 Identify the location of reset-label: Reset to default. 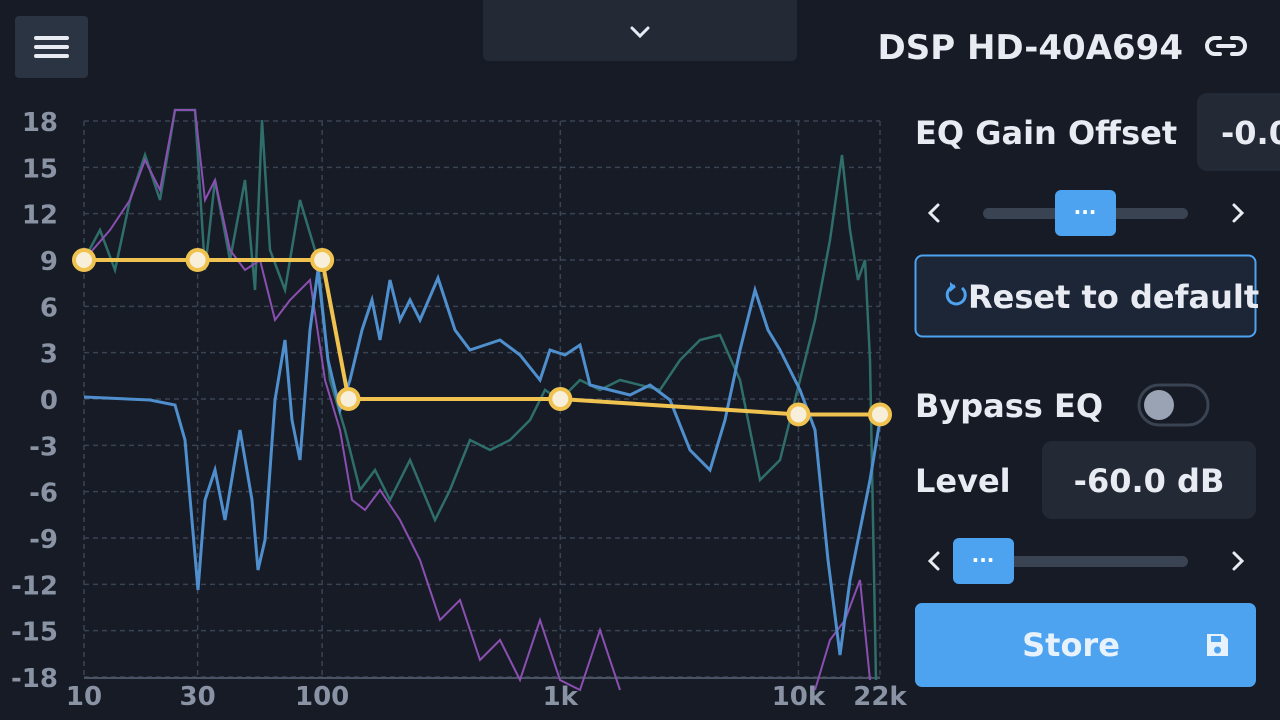
(1113, 297).